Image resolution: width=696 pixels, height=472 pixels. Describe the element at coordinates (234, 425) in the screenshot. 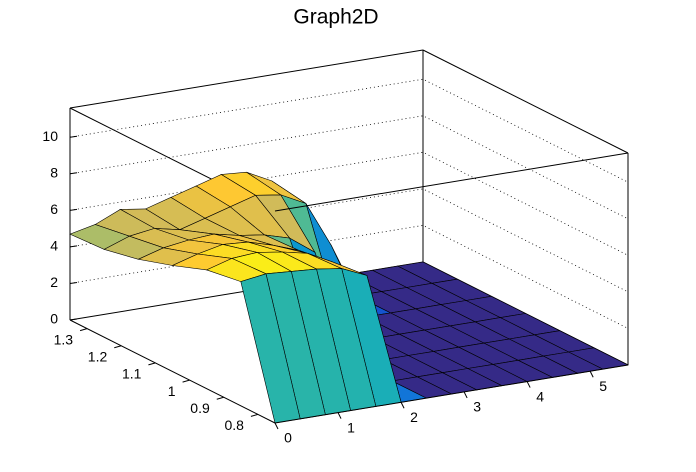

I see `y-tick-label: 0.8` at that location.